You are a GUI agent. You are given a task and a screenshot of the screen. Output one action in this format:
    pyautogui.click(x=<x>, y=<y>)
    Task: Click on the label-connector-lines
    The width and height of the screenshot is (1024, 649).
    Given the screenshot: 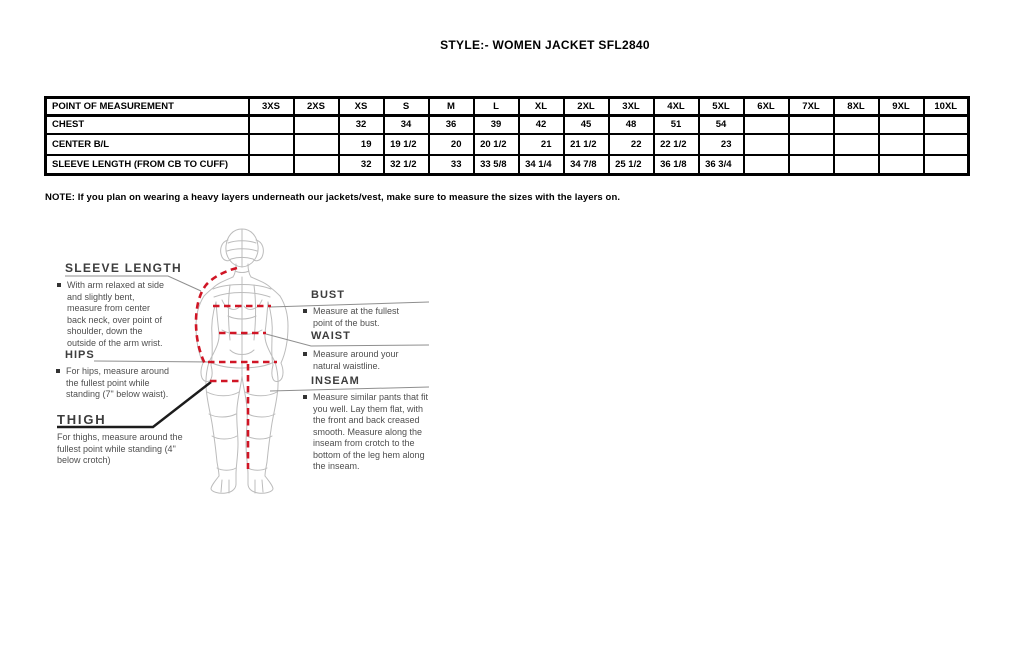 What is the action you would take?
    pyautogui.click(x=247, y=333)
    